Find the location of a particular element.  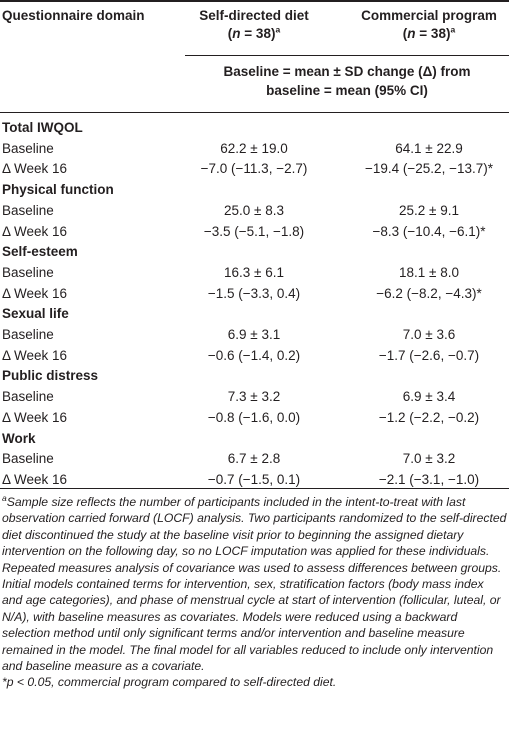

commercial-value: −1.7 (−2.6, −0.7) is located at coordinates (429, 355).